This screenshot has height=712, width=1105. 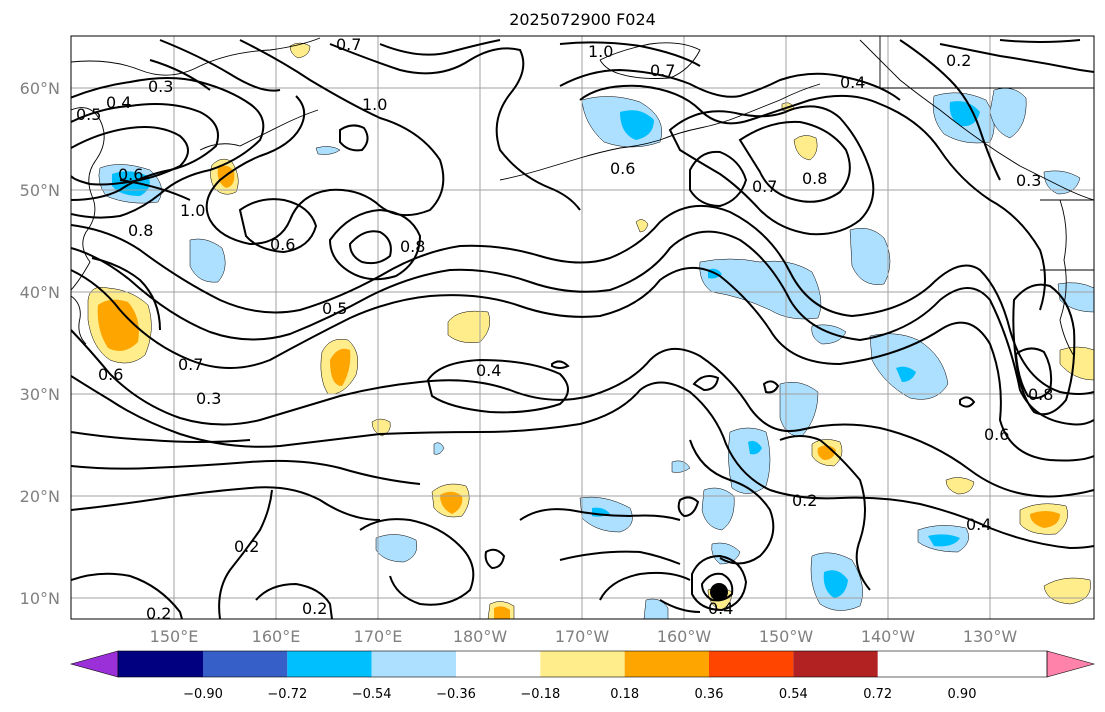 What do you see at coordinates (990, 636) in the screenshot?
I see `lon-tick: 130°W` at bounding box center [990, 636].